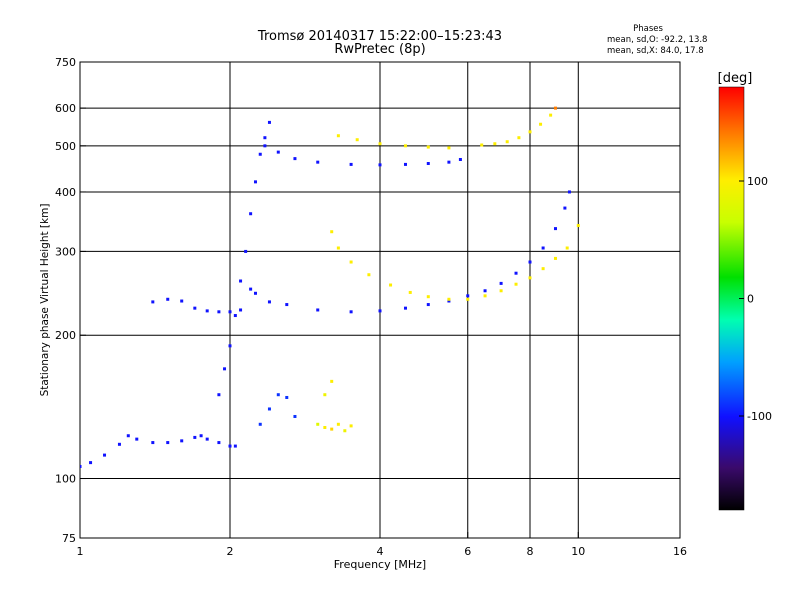 The width and height of the screenshot is (800, 600). Describe the element at coordinates (70, 300) in the screenshot. I see `y-axis: 75 100 200 300 400 500 600 750` at that location.